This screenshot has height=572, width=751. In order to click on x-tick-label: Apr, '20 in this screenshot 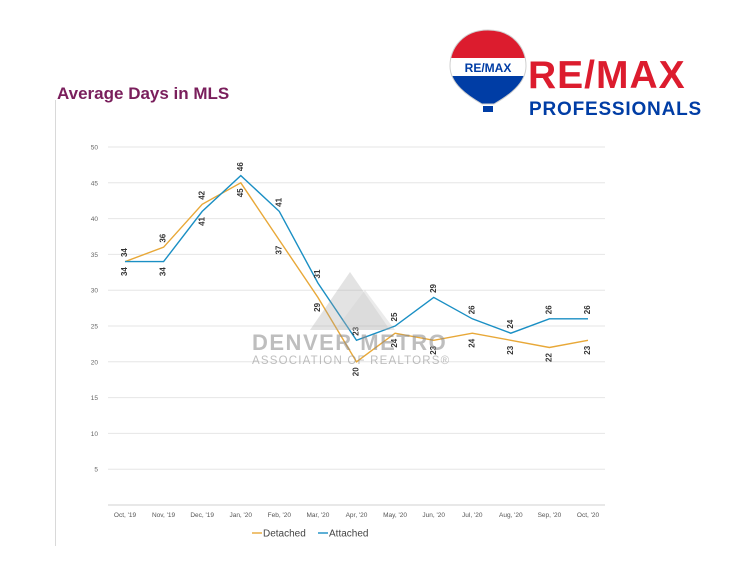, I will do `click(357, 515)`.